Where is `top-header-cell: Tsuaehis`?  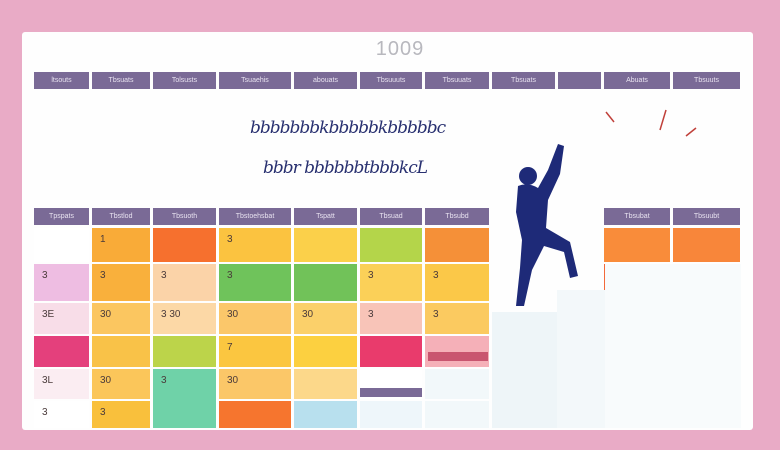
top-header-cell: Tsuaehis is located at coordinates (255, 80).